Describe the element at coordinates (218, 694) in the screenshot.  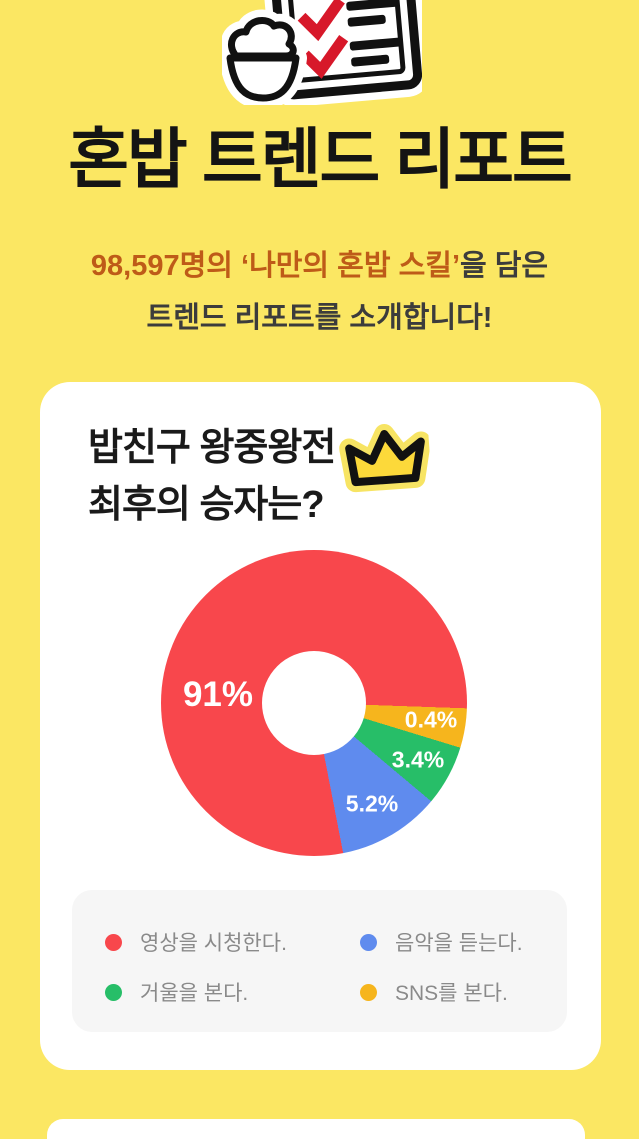
I see `slice-label-video: 91%` at that location.